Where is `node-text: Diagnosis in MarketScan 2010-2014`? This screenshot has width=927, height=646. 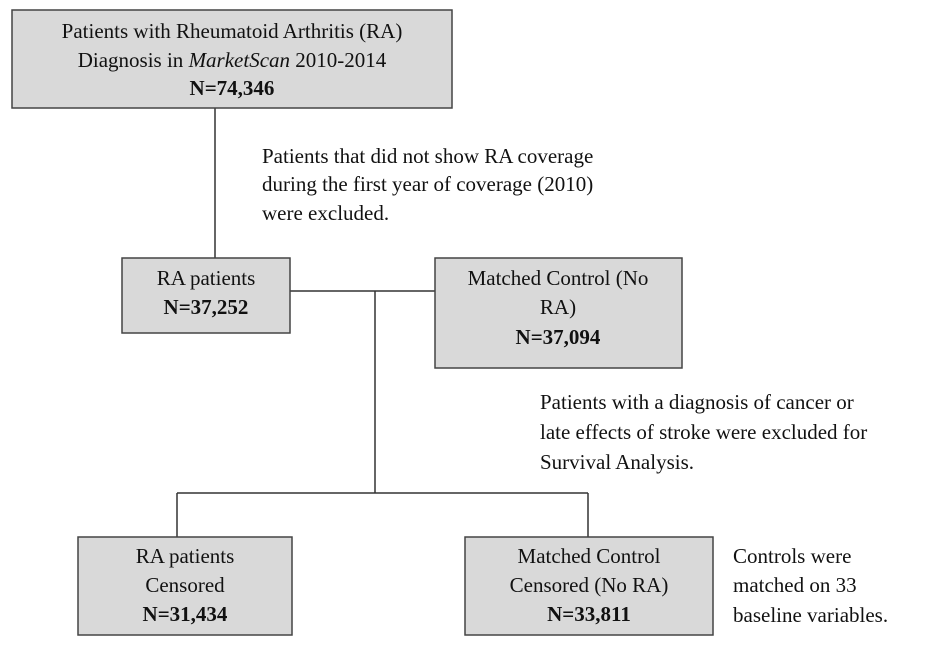
node-text: Diagnosis in MarketScan 2010-2014 is located at coordinates (232, 60).